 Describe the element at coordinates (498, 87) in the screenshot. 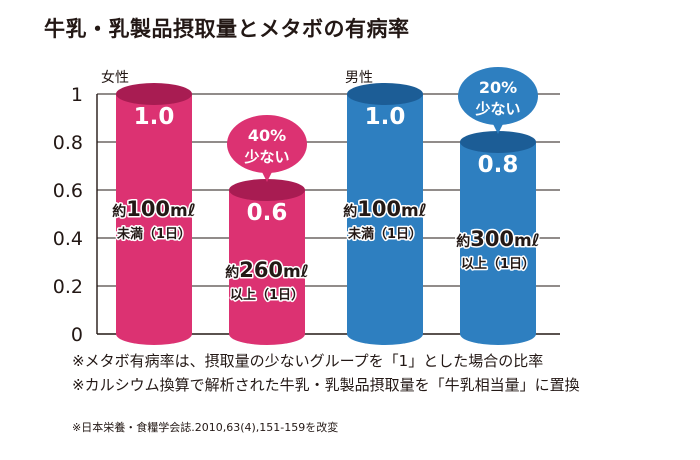

I see `callout-percent: 20%` at that location.